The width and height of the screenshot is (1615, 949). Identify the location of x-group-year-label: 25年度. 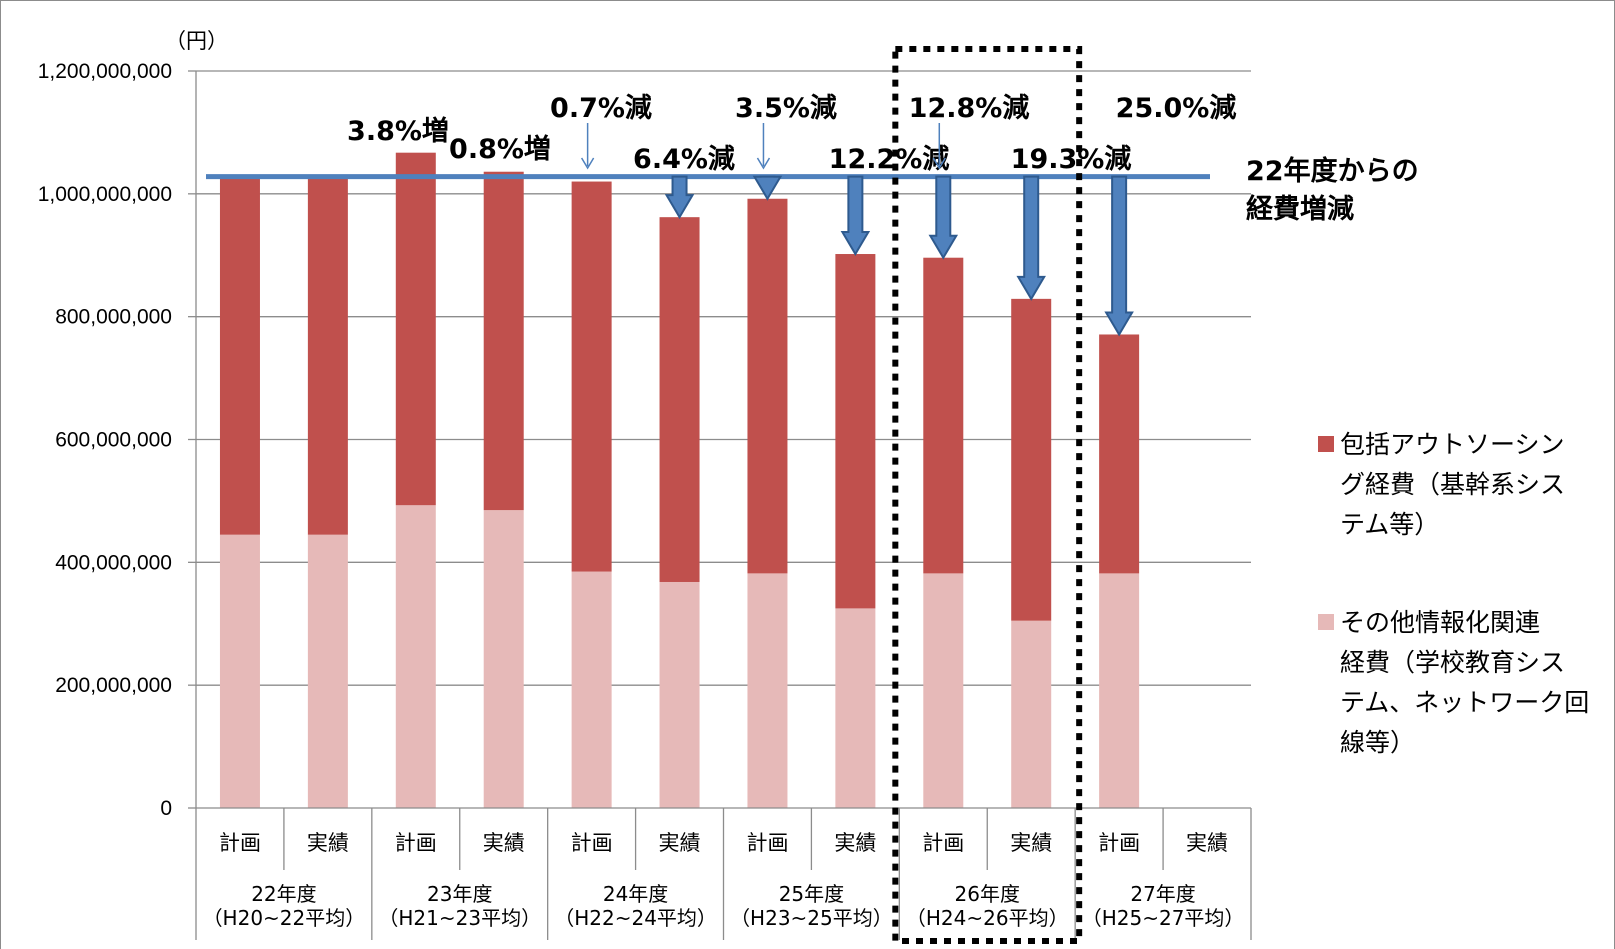
(811, 894).